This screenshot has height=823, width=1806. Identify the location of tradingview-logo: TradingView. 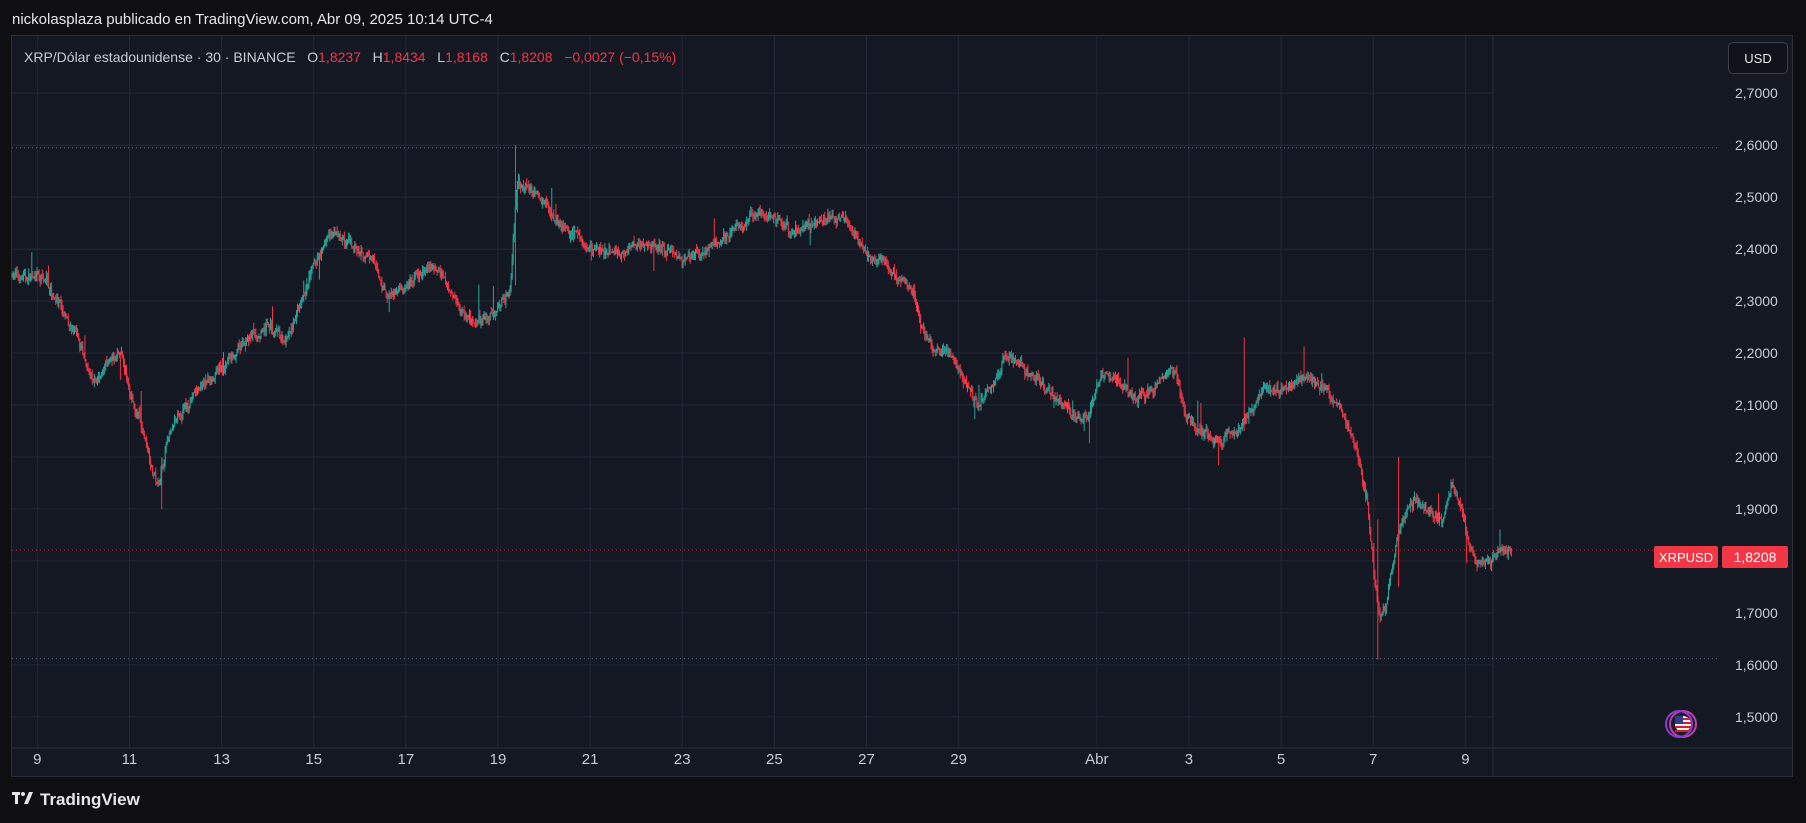
(76, 800).